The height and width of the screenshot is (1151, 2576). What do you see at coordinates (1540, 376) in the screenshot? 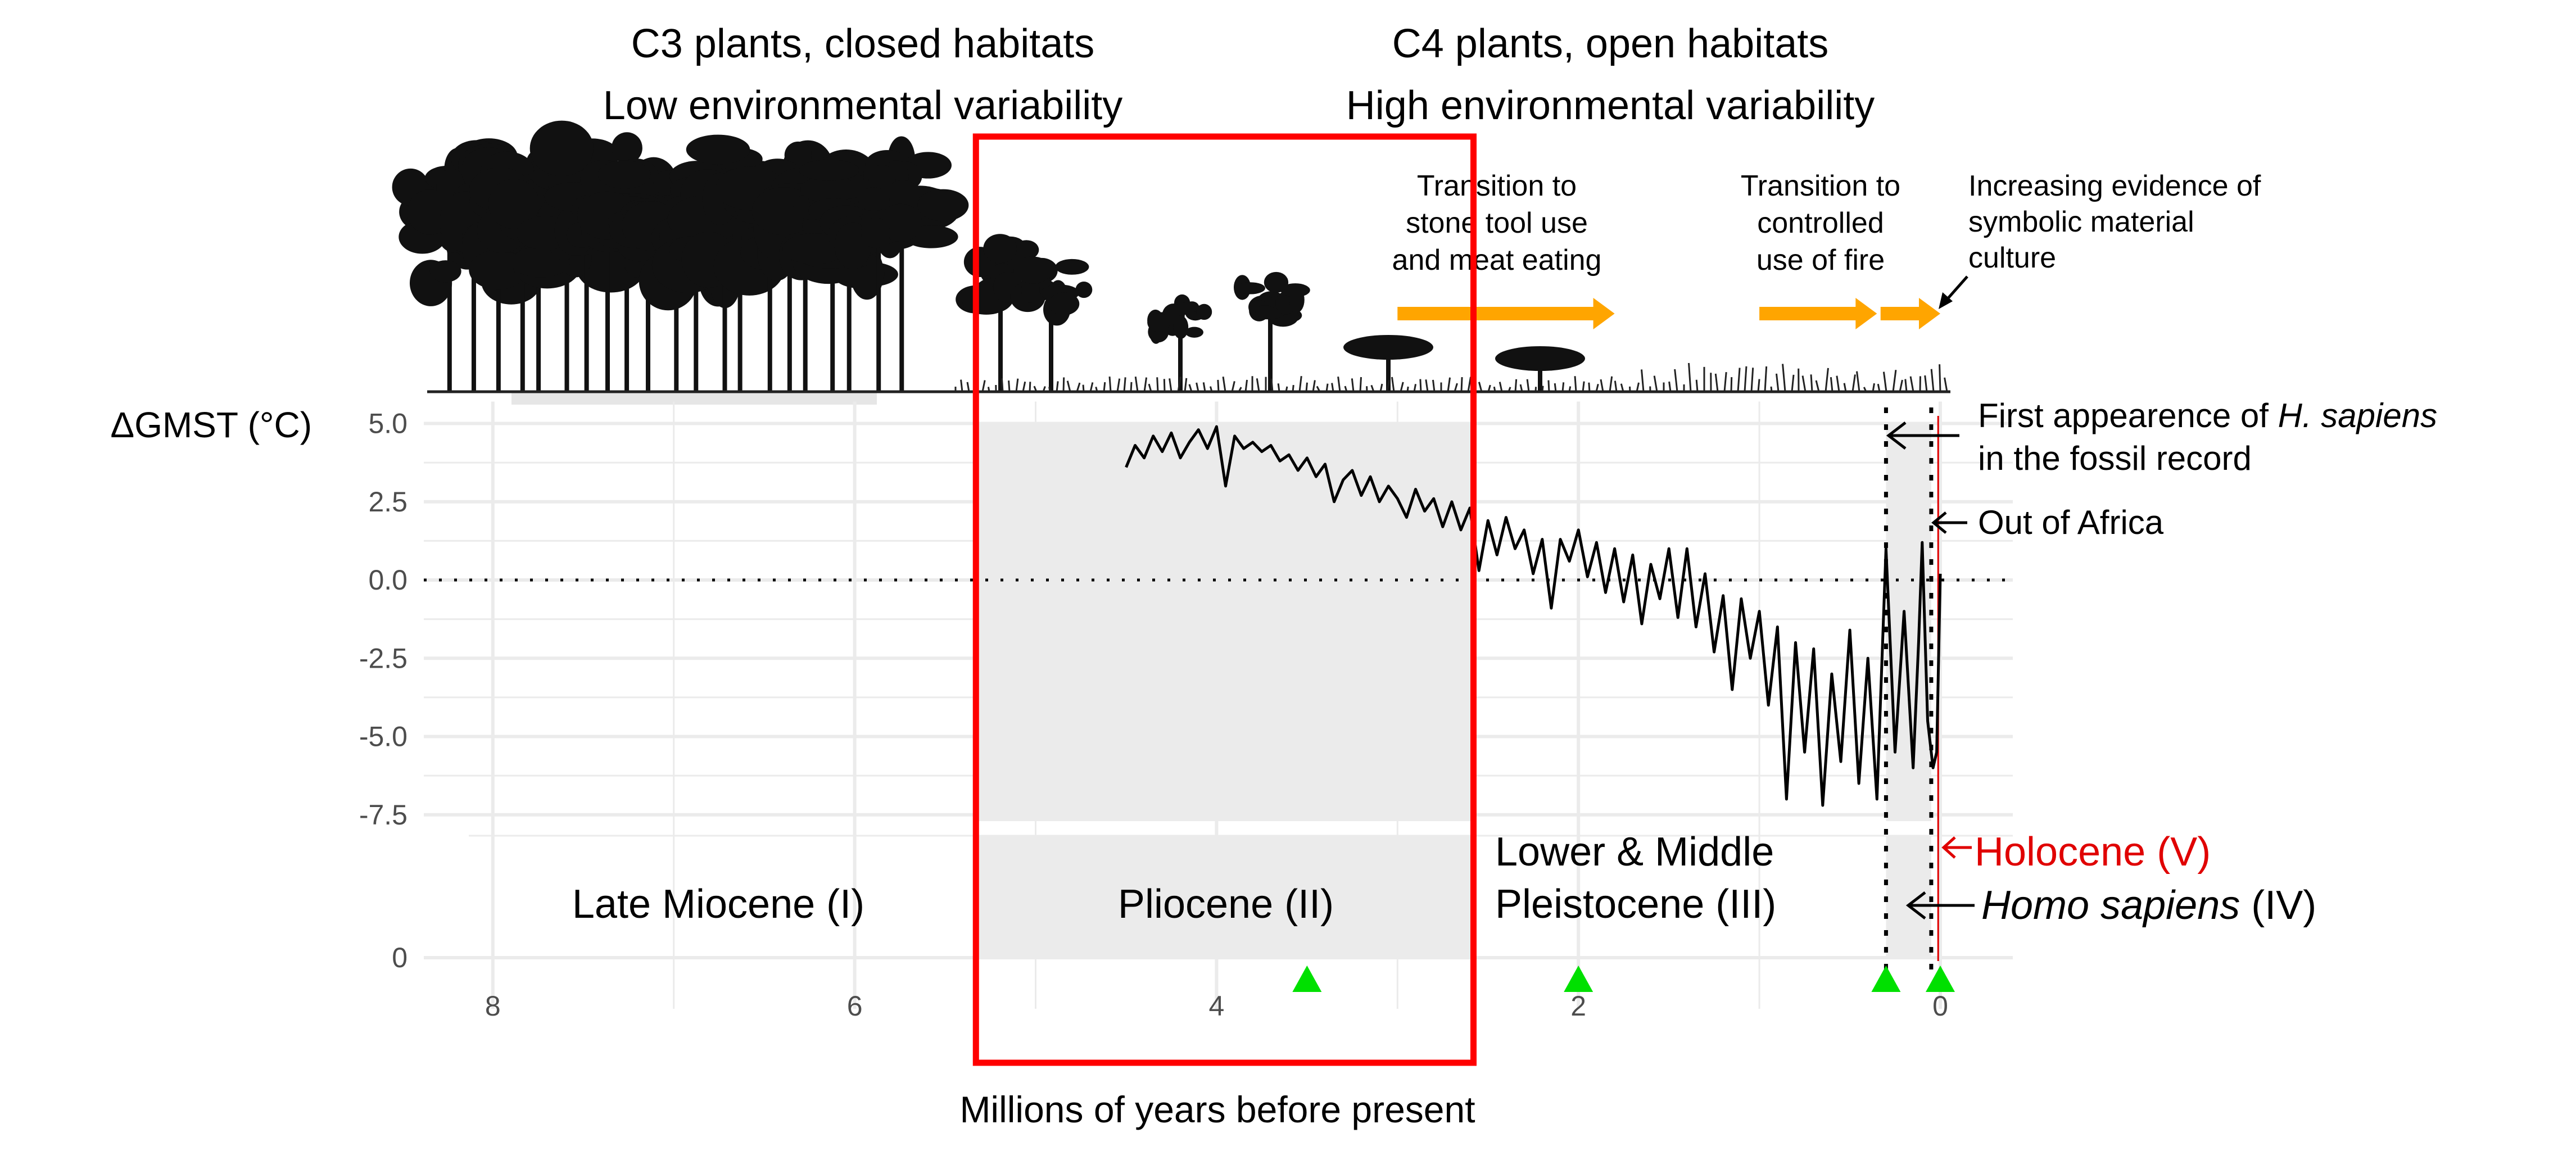
I see `acacia-trunk` at bounding box center [1540, 376].